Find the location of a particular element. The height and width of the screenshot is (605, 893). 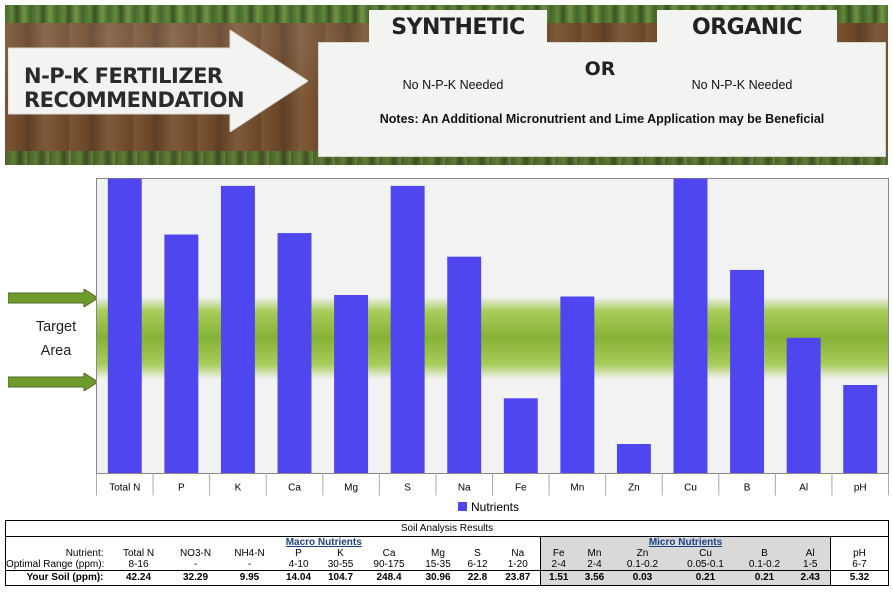

page-title: N-P-K FERTILIZER RECOMMENDATION is located at coordinates (154, 88).